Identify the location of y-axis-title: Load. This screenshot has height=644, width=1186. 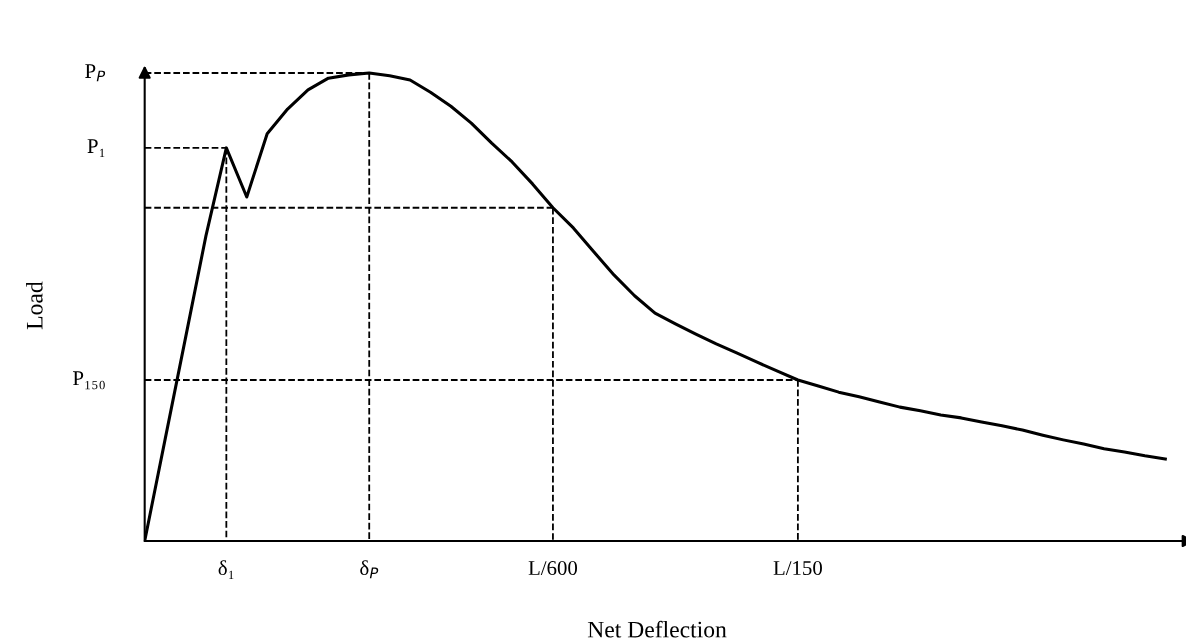
(34, 305).